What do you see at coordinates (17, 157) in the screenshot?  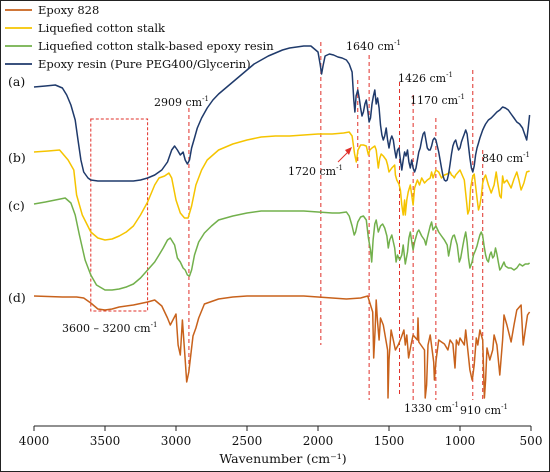 I see `panel-label-b: (b)` at bounding box center [17, 157].